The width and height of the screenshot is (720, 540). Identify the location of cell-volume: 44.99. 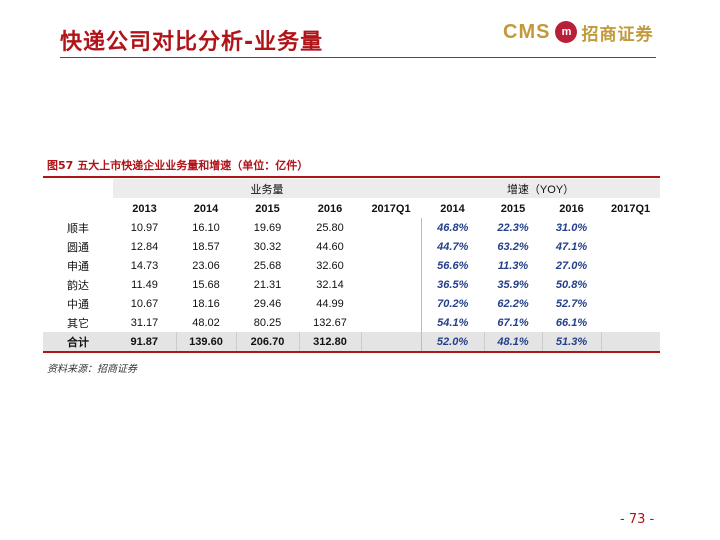
(330, 303).